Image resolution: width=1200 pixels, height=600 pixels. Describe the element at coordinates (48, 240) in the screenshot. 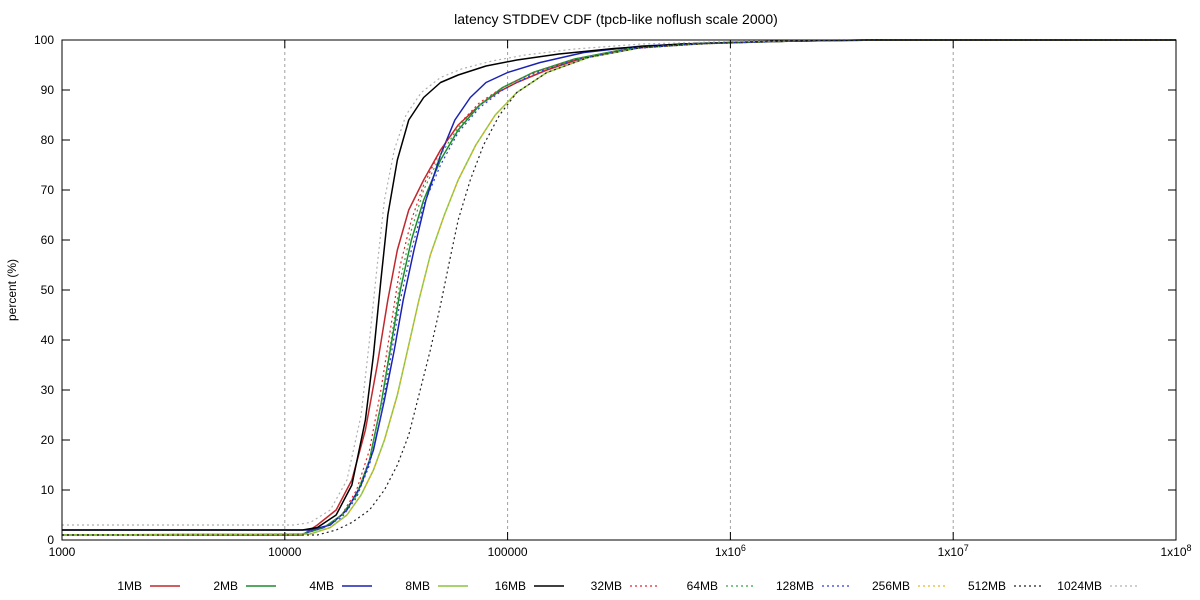

I see `y-tick-label: 60` at that location.